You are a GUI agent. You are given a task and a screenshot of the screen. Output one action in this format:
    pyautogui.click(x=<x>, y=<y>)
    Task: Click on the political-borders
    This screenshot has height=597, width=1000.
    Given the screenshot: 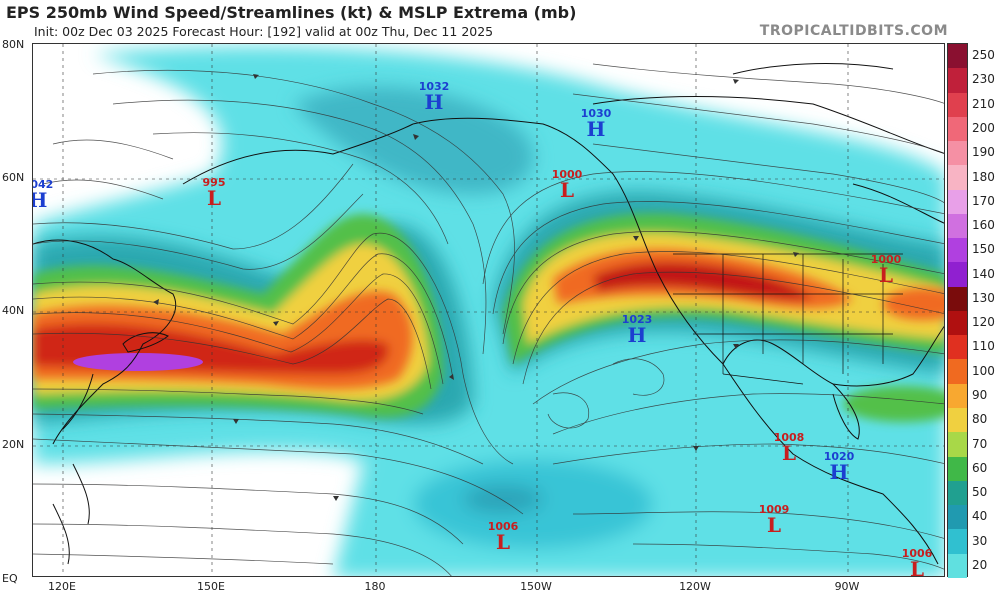 What is the action you would take?
    pyautogui.click(x=788, y=319)
    